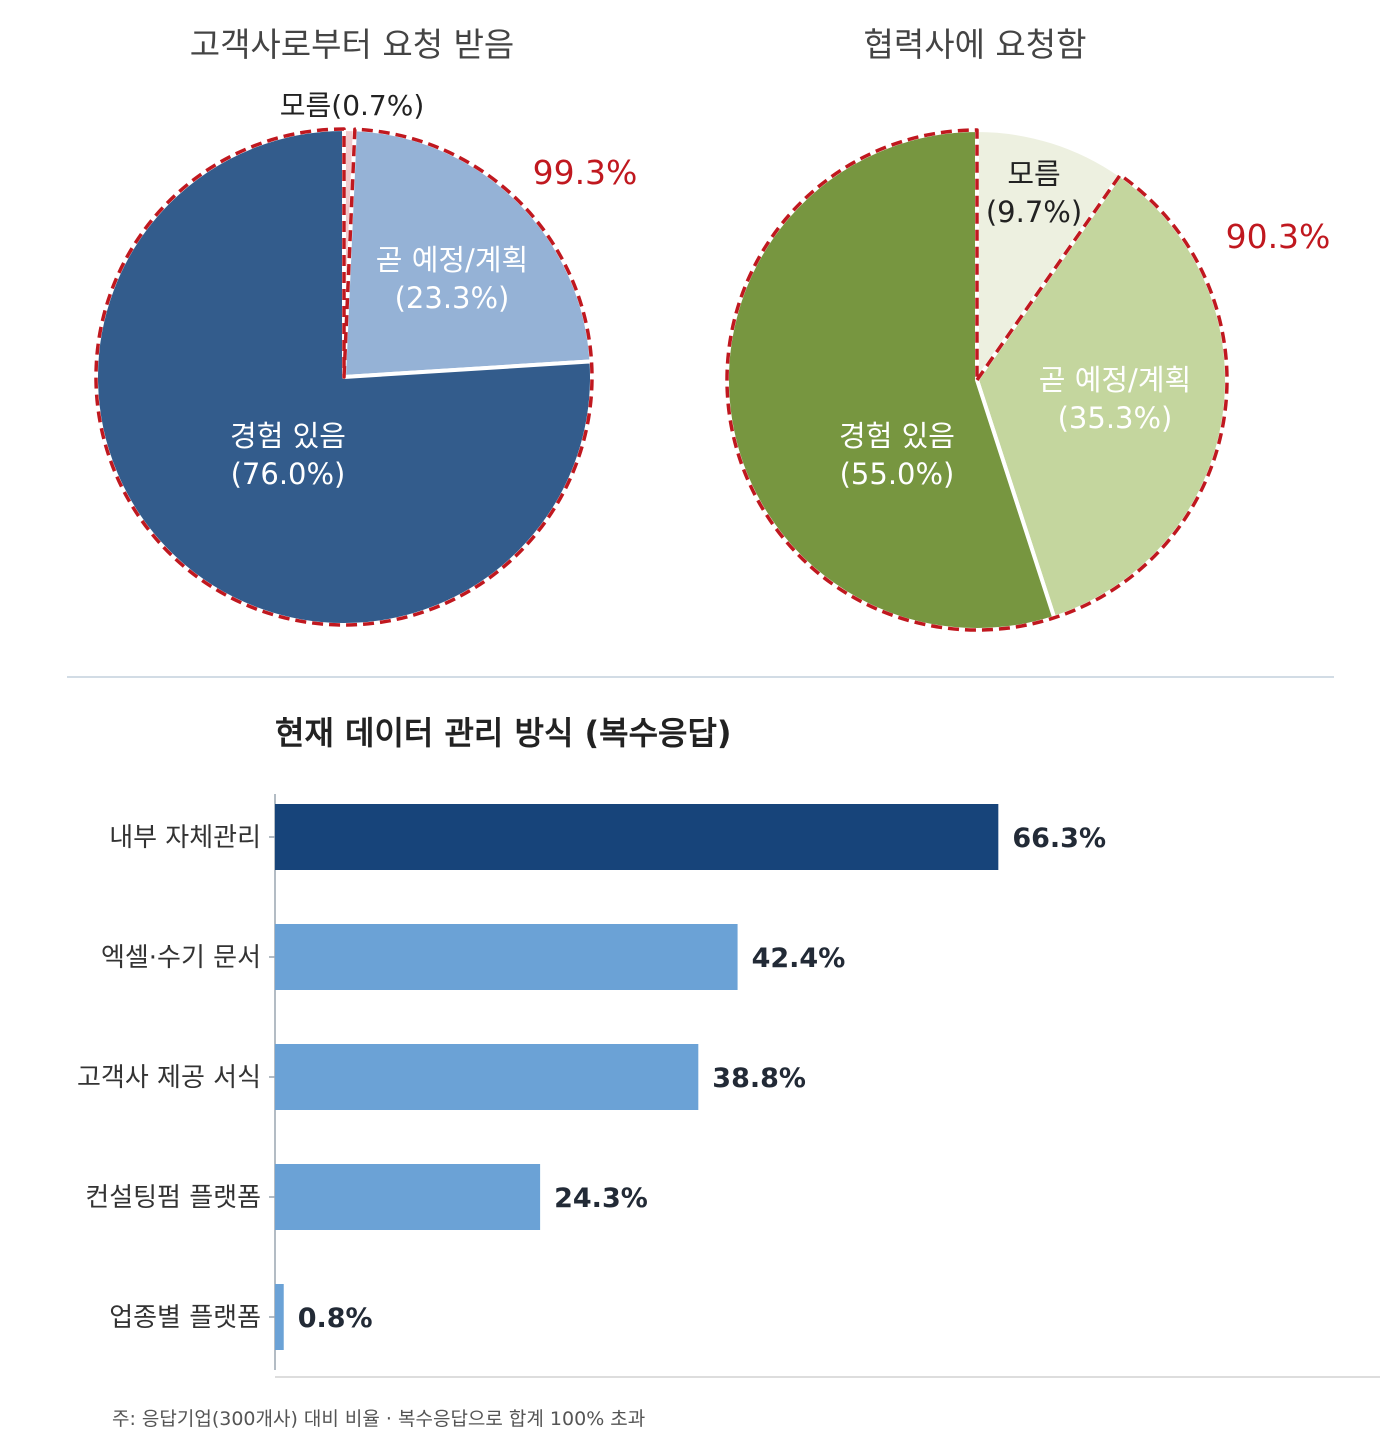  Describe the element at coordinates (379, 1419) in the screenshot. I see `footnote: 주: 응답기업(300개사) 대비 비율 · 복수응답으로 합계 100% 초과` at that location.